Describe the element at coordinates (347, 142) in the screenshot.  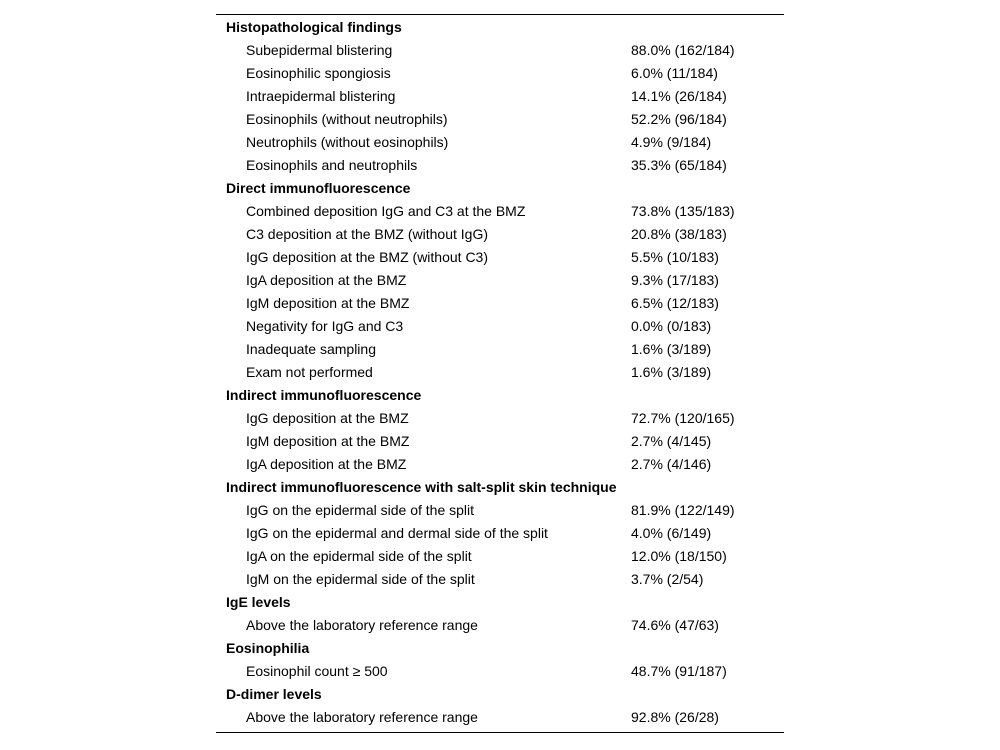
I see `row-label: Neutrophils (without eosinophils)` at that location.